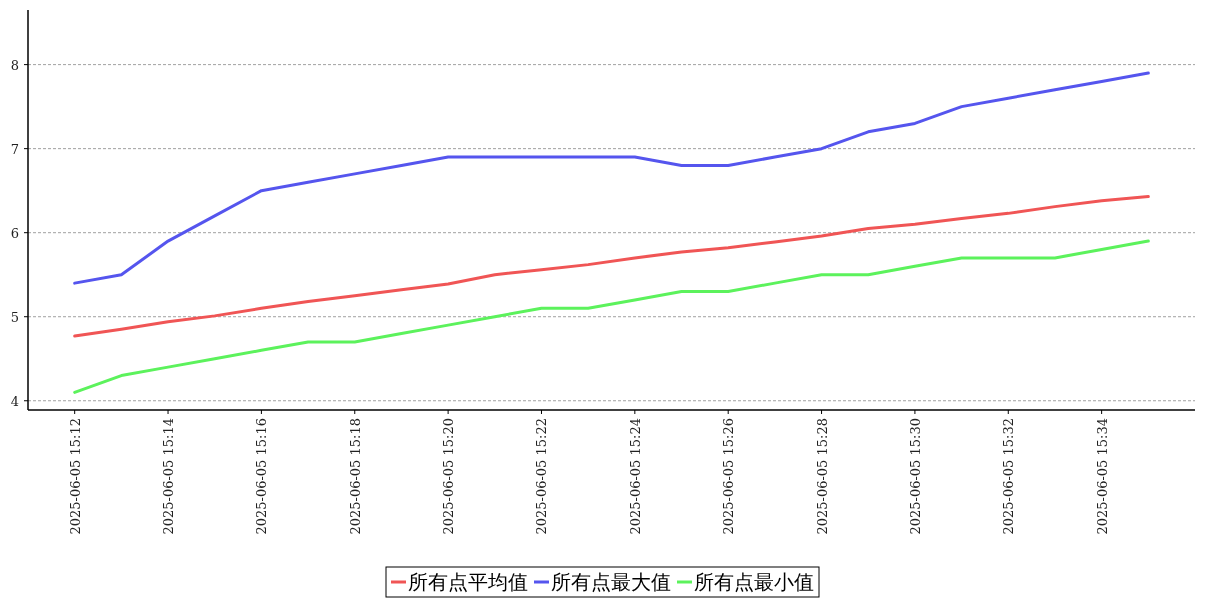 This screenshot has height=600, width=1207. Describe the element at coordinates (915, 476) in the screenshot. I see `x-tick-label: 2025-06-05 15:30` at that location.